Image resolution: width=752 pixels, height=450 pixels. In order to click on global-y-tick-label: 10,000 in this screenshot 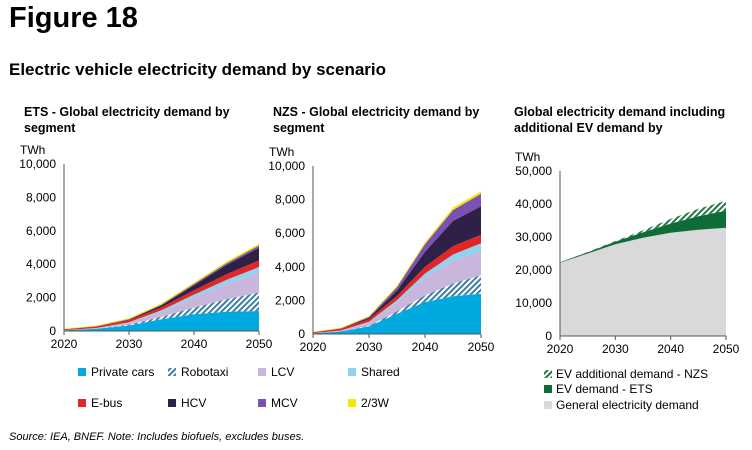, I will do `click(533, 303)`.